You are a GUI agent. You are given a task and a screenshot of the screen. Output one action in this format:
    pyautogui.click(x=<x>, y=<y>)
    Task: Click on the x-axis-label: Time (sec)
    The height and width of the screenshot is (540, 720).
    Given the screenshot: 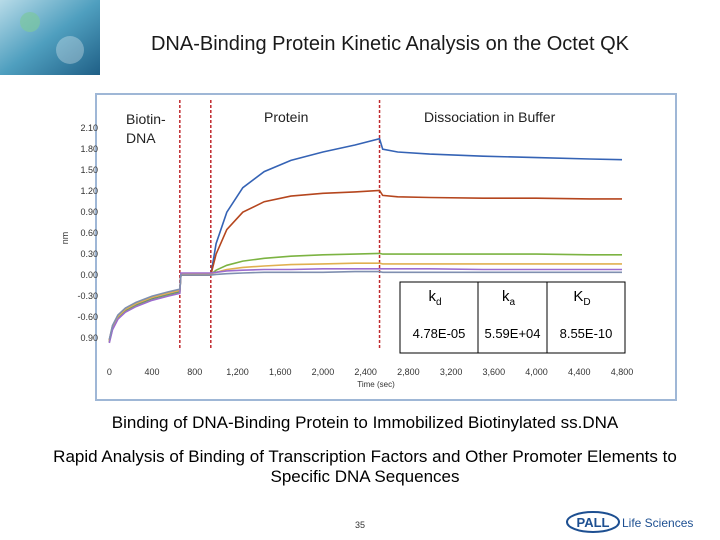 What is the action you would take?
    pyautogui.click(x=376, y=384)
    